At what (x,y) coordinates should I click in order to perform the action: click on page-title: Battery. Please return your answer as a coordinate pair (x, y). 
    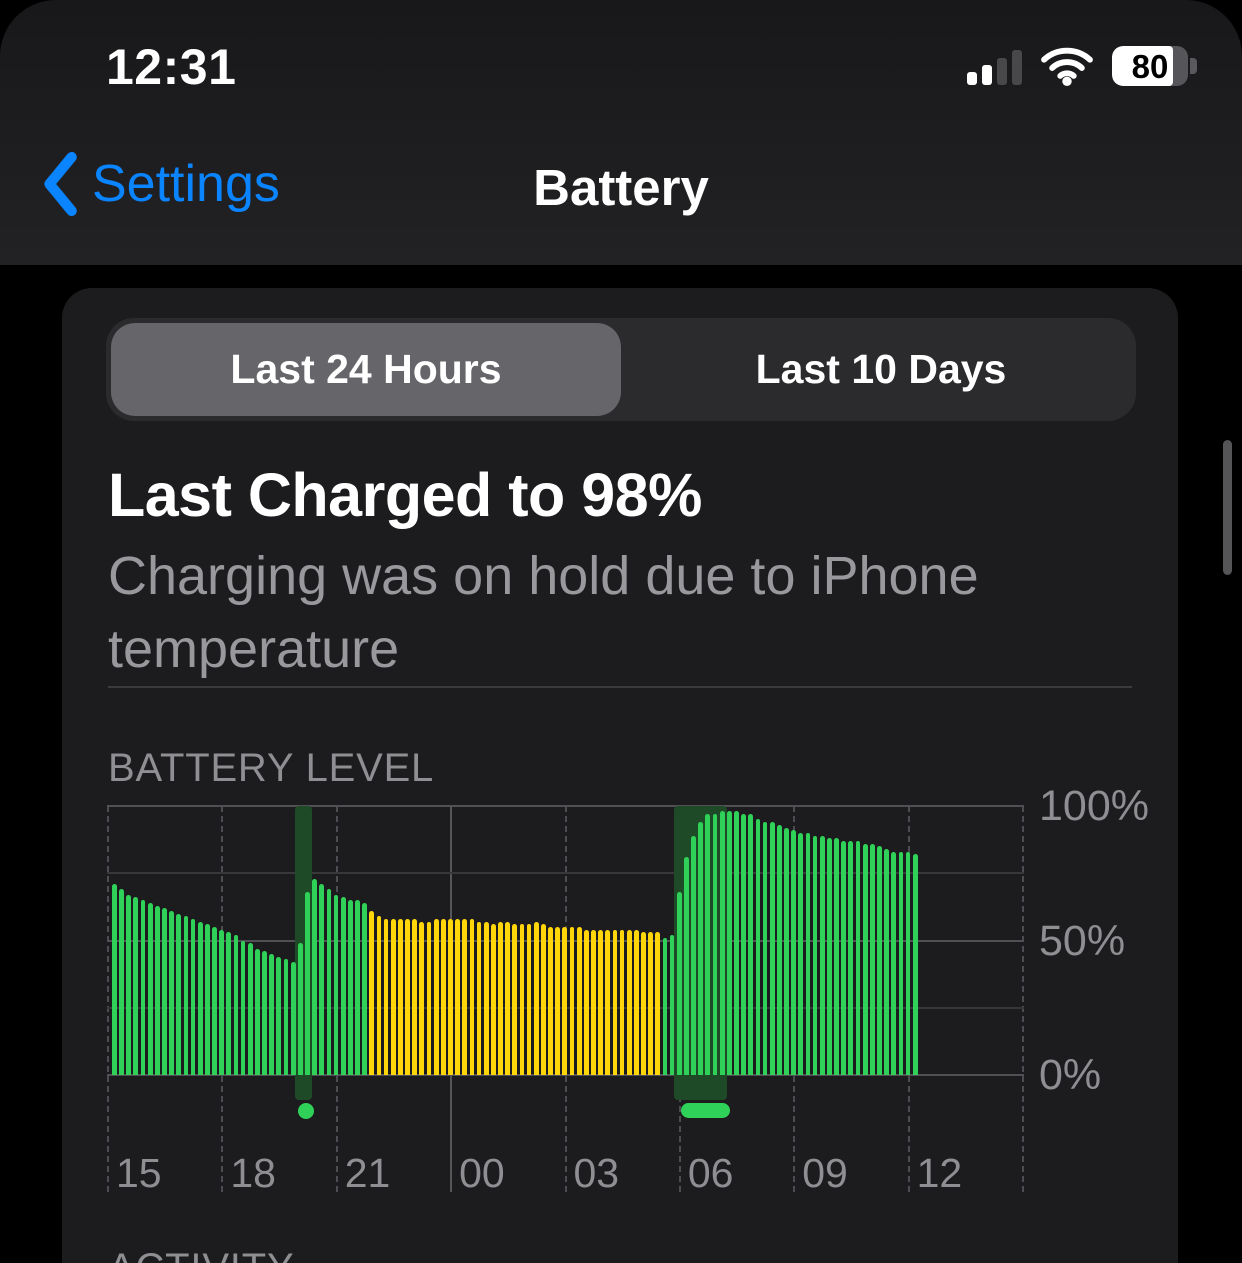
    Looking at the image, I should click on (621, 187).